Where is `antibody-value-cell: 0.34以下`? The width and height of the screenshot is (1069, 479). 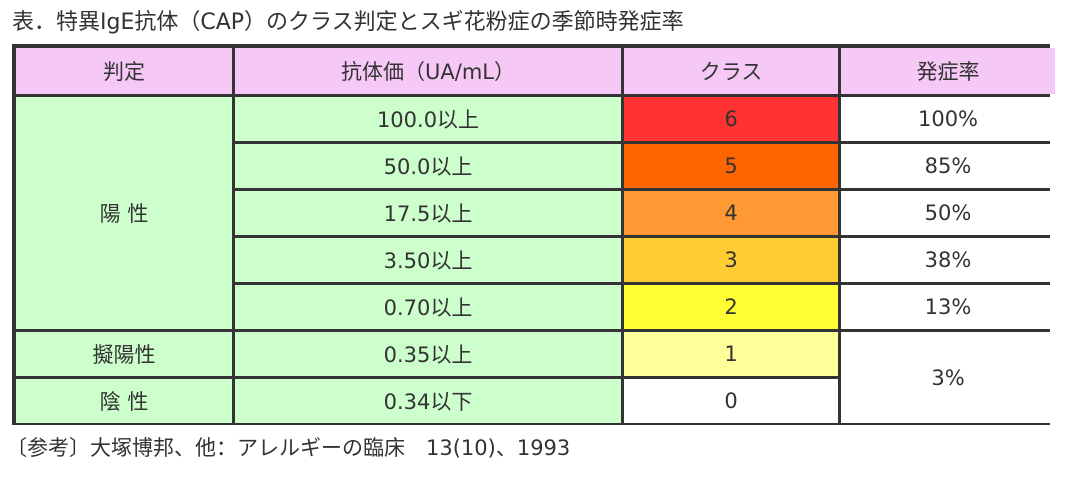
antibody-value-cell: 0.34以下 is located at coordinates (428, 401).